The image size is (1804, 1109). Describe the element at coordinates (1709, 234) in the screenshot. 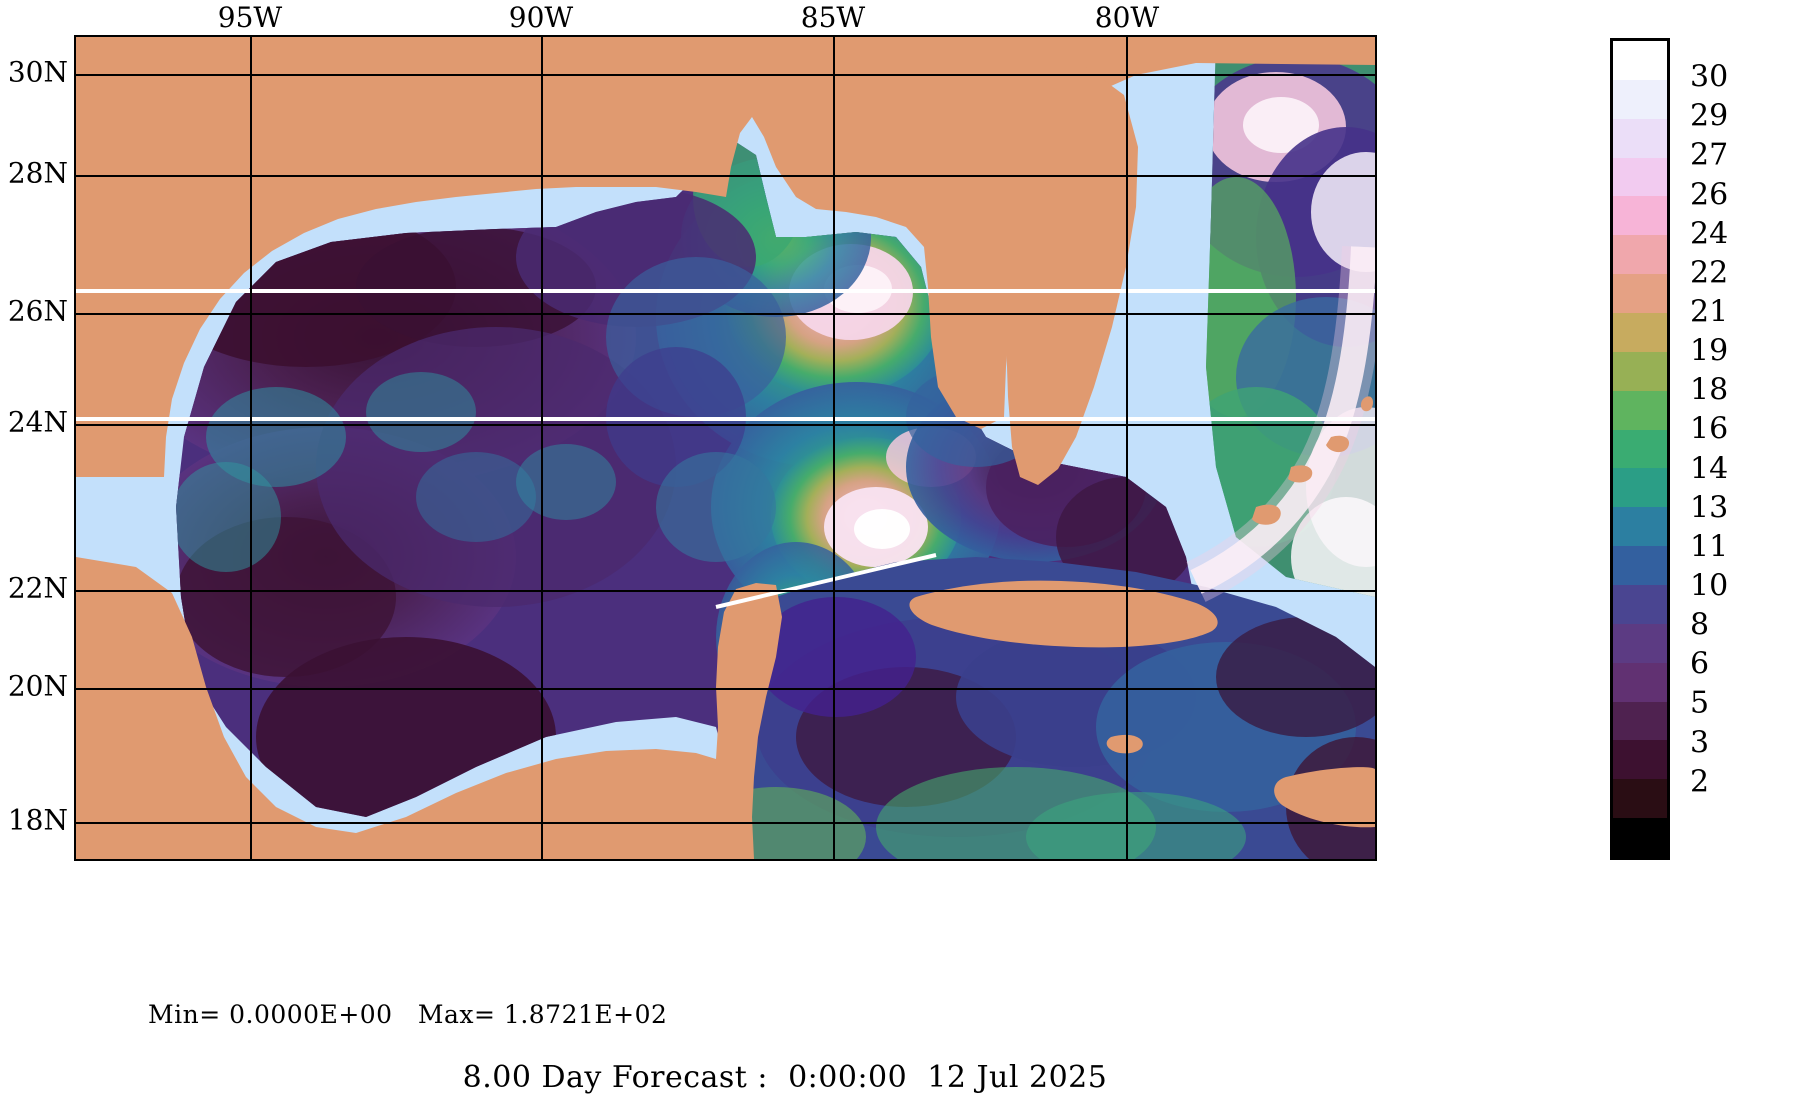

I see `colorbar-tick-24: 24` at that location.